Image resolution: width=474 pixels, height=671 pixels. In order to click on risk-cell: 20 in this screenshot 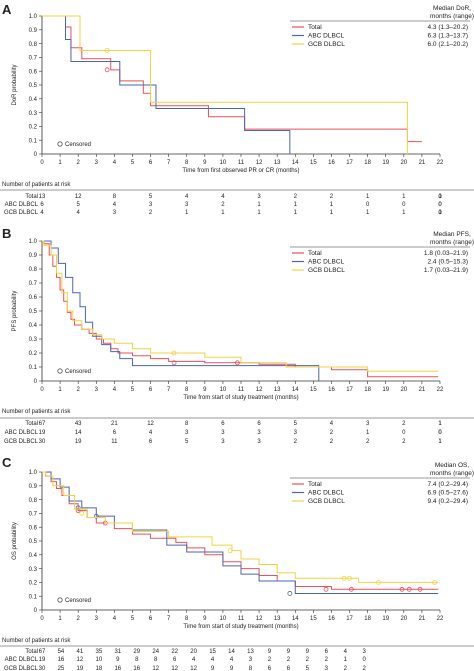, I will do `click(193, 652)`.